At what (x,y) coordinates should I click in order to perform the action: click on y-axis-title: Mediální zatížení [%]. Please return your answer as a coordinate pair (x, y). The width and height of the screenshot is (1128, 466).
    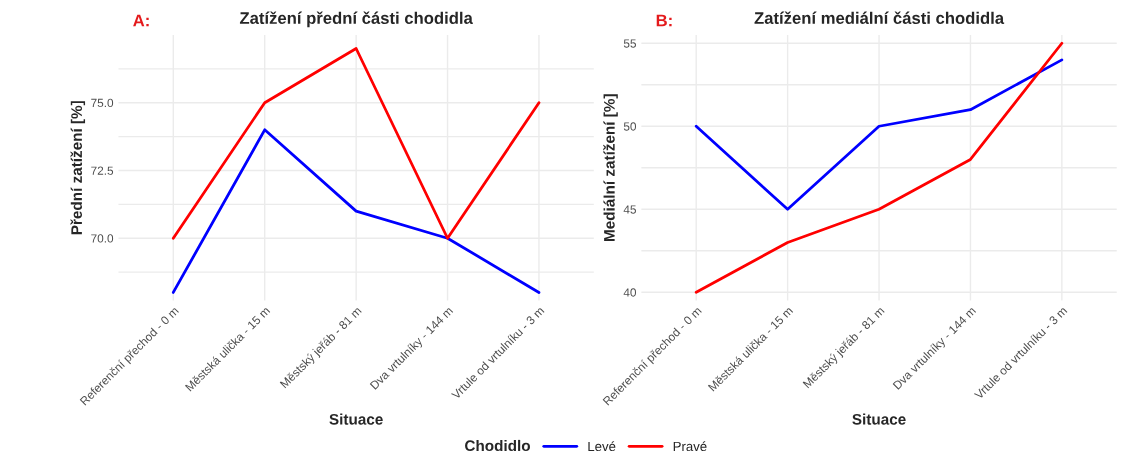
    Looking at the image, I should click on (610, 168).